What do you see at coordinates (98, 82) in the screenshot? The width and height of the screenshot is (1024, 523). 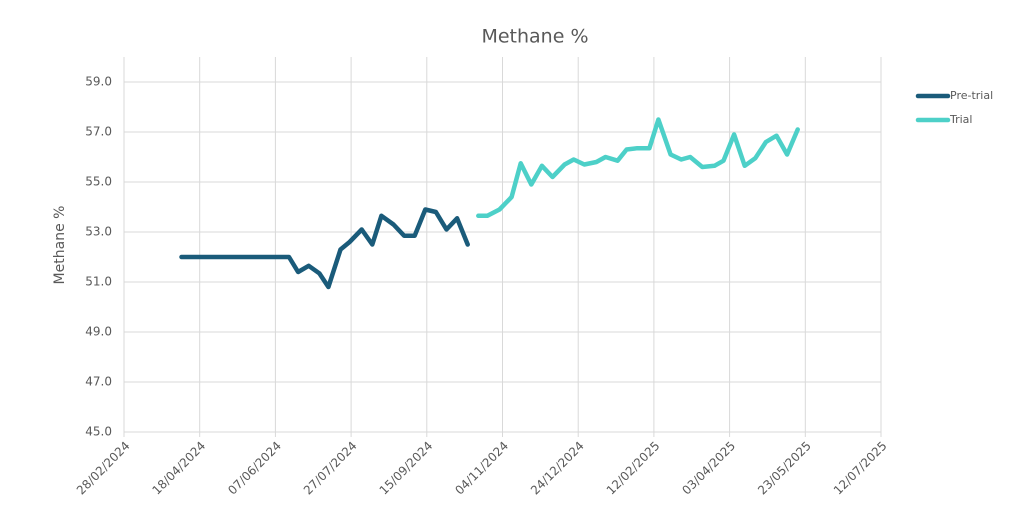 I see `y-tick-label: 59.0` at bounding box center [98, 82].